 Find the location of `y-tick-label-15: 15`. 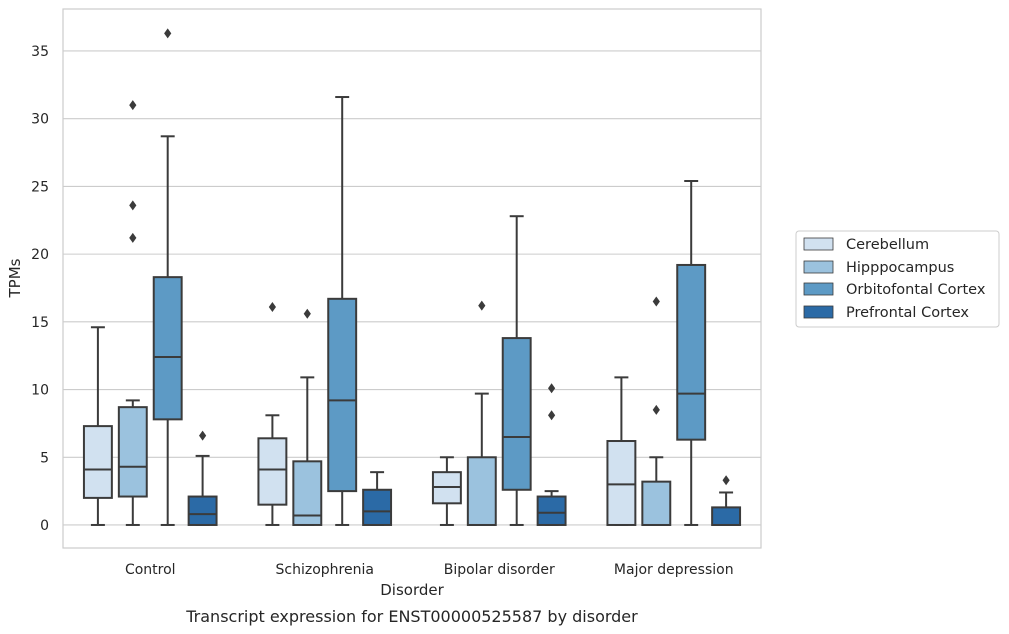

y-tick-label-15: 15 is located at coordinates (40, 323).